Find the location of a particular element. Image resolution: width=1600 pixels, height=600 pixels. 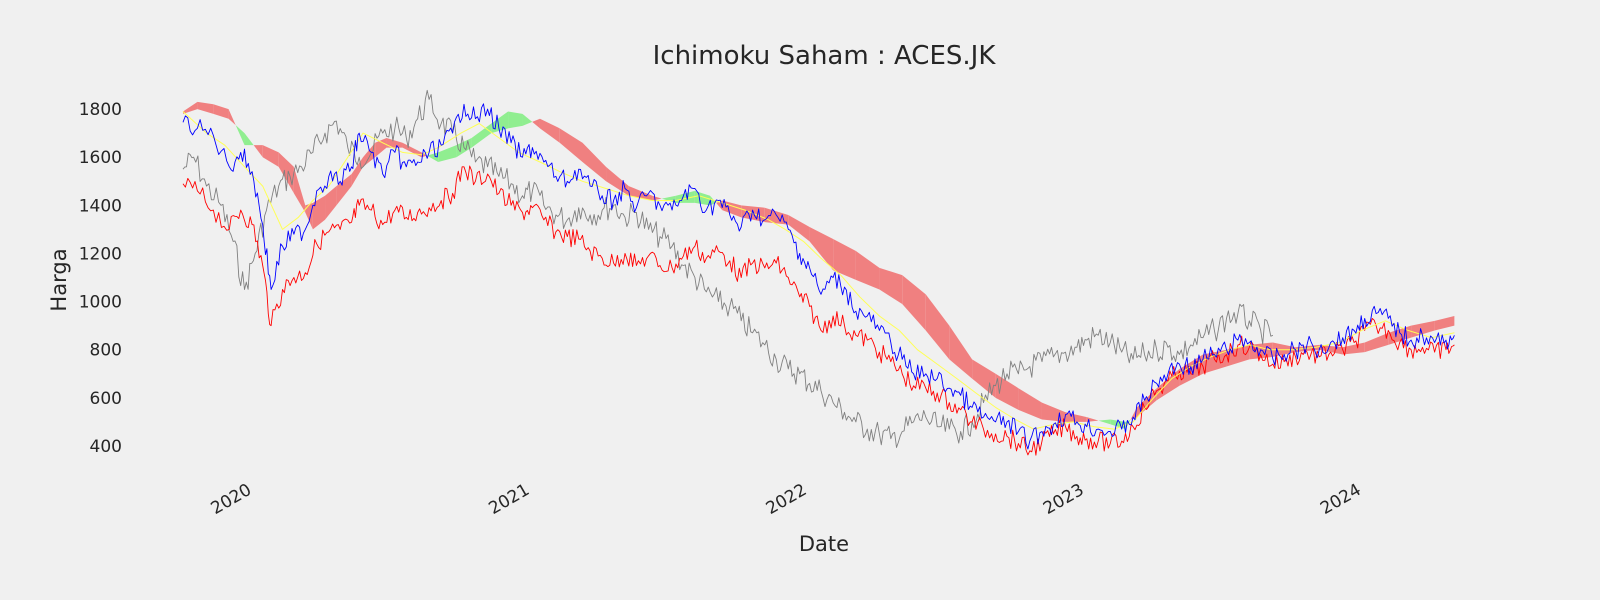

y-tick-label: 400 is located at coordinates (106, 447).